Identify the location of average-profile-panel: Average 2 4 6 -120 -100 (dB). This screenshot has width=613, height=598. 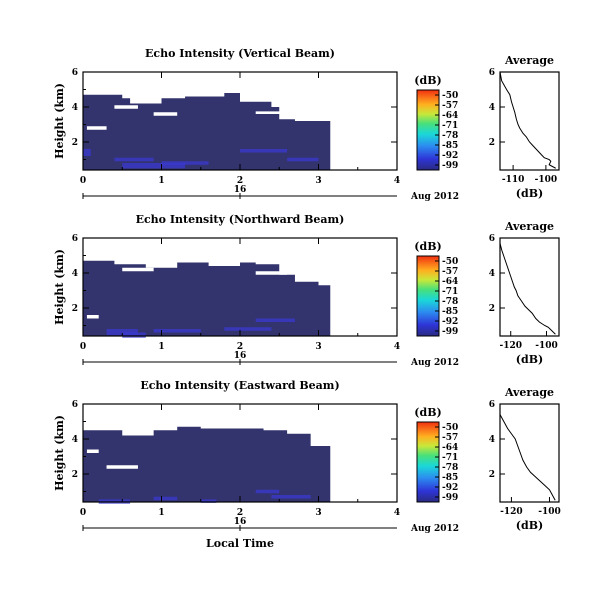
(525, 459).